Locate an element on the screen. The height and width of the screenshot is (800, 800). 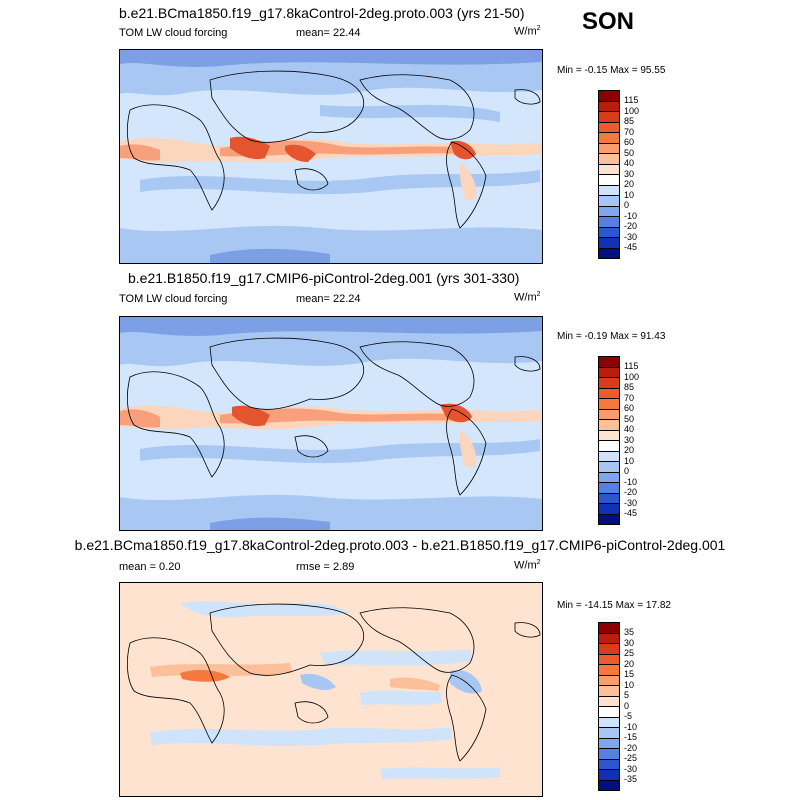
mean-label: mean = 0.20 is located at coordinates (150, 567).